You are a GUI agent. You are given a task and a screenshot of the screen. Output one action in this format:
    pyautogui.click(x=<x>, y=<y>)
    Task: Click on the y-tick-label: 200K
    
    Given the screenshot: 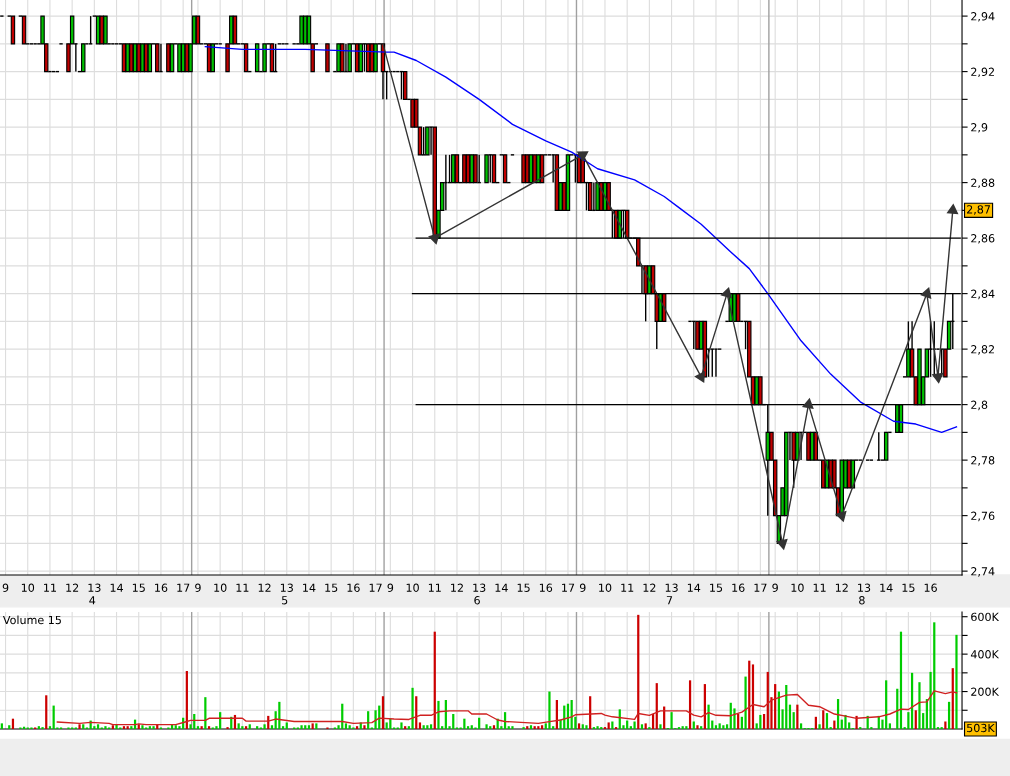 What is the action you would take?
    pyautogui.click(x=985, y=691)
    